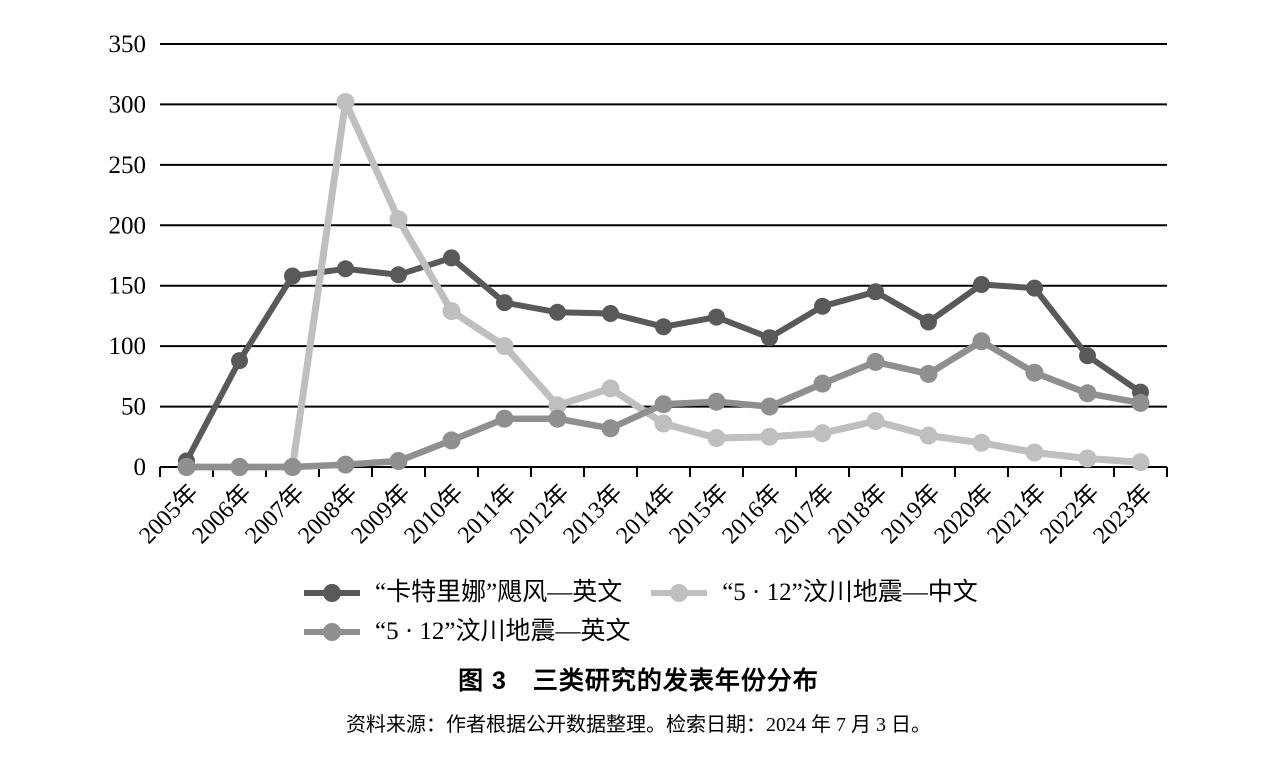 The height and width of the screenshot is (769, 1277). Describe the element at coordinates (805, 514) in the screenshot. I see `x-axis-tick-label: 2017年` at that location.